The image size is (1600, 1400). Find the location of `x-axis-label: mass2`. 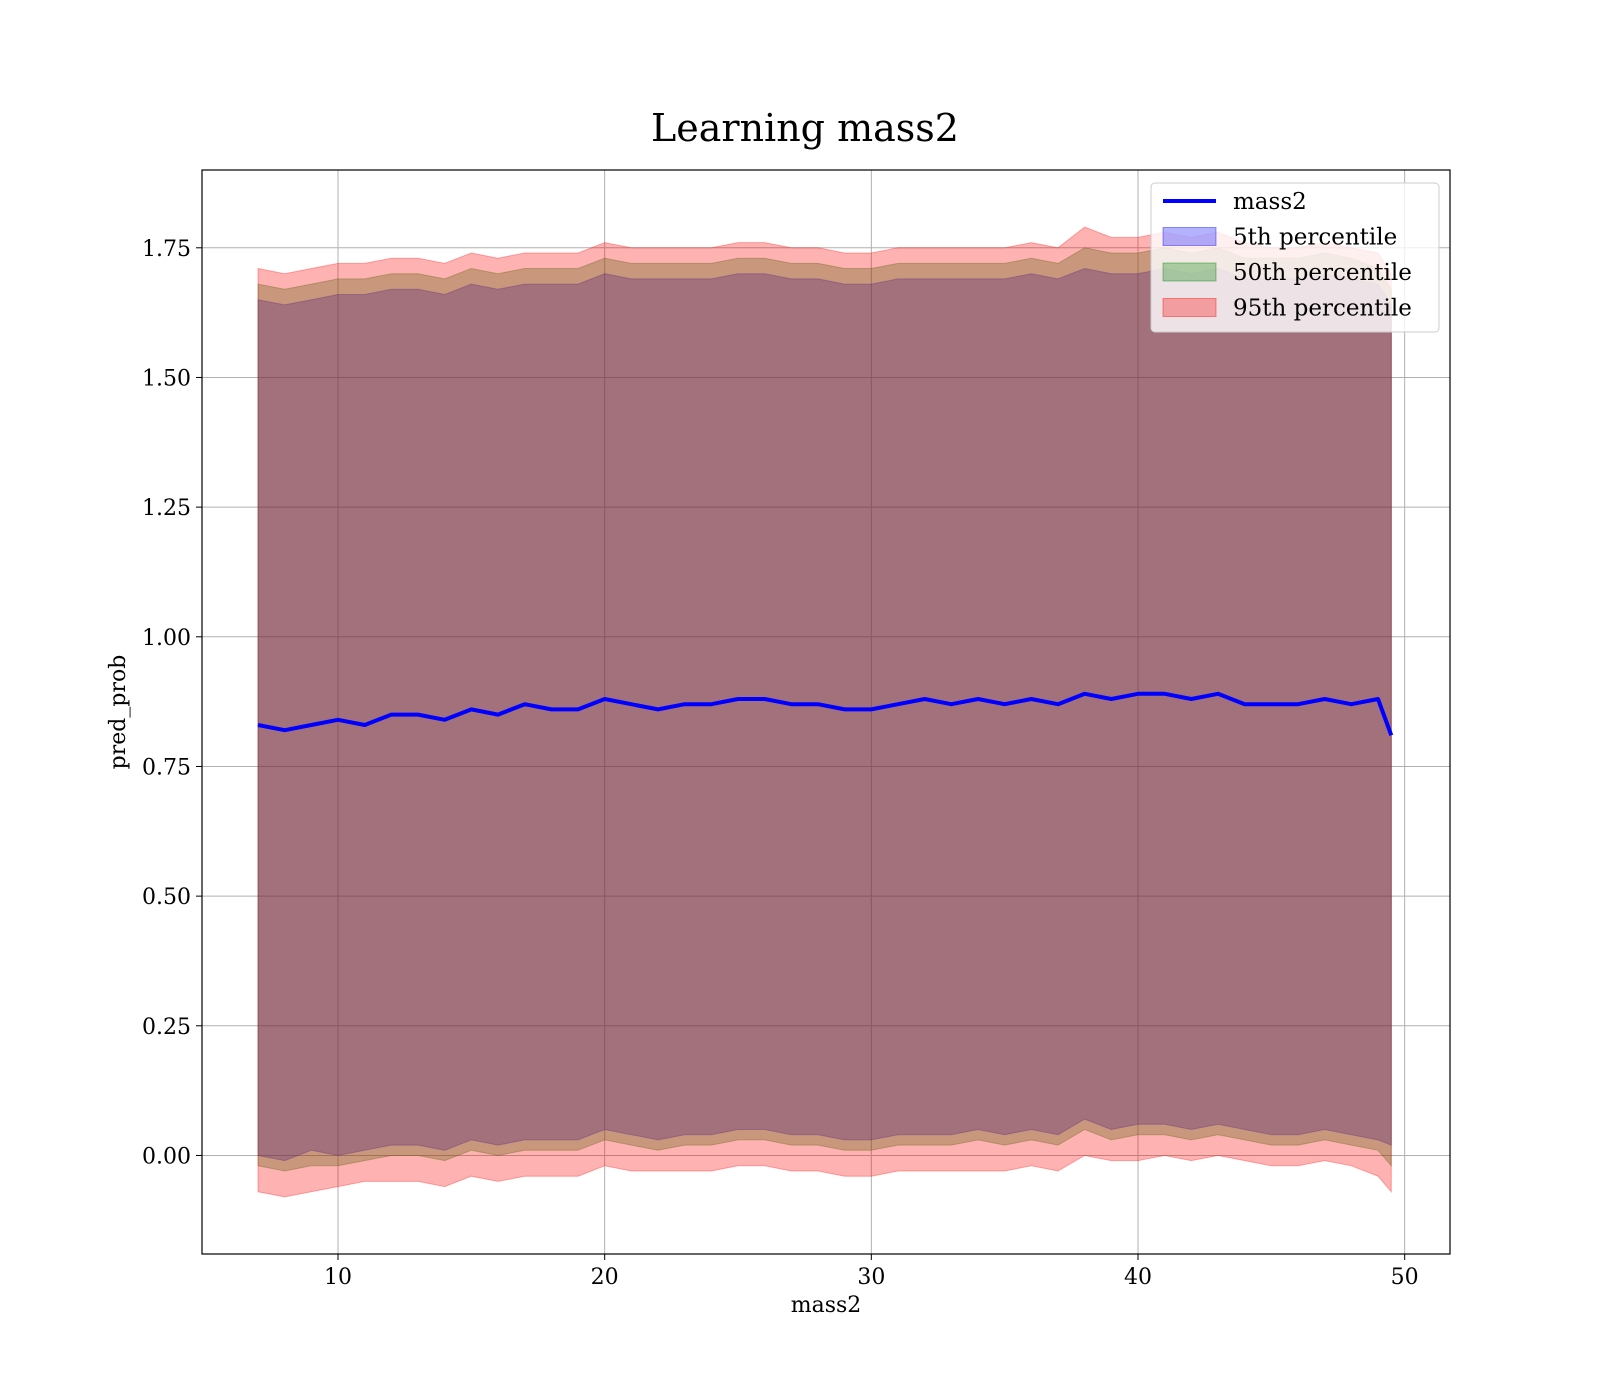

x-axis-label: mass2 is located at coordinates (826, 1305).